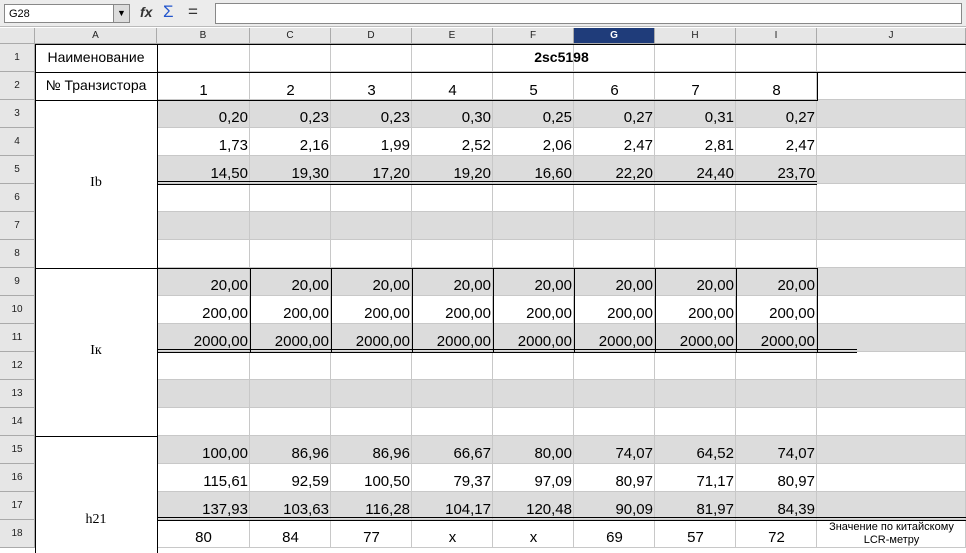 The image size is (966, 553). Describe the element at coordinates (67, 13) in the screenshot. I see `name-box: G28` at that location.